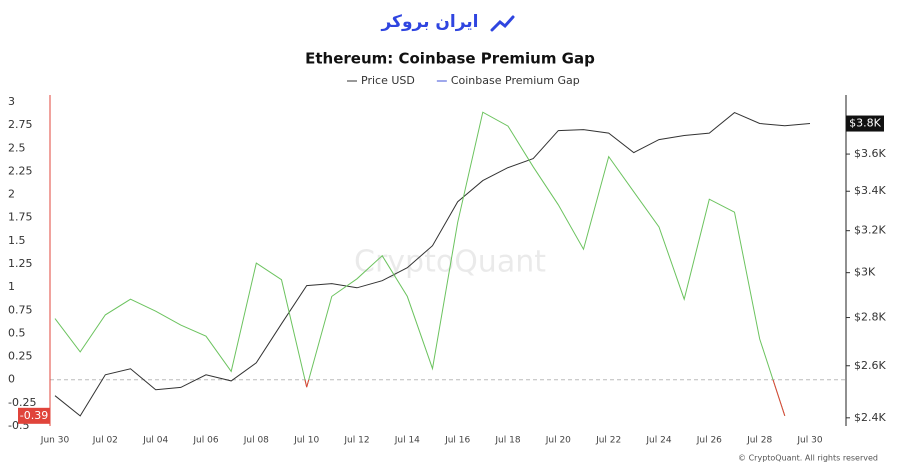 The height and width of the screenshot is (471, 900). Describe the element at coordinates (20, 263) in the screenshot. I see `y-tick-label: 1.25` at that location.